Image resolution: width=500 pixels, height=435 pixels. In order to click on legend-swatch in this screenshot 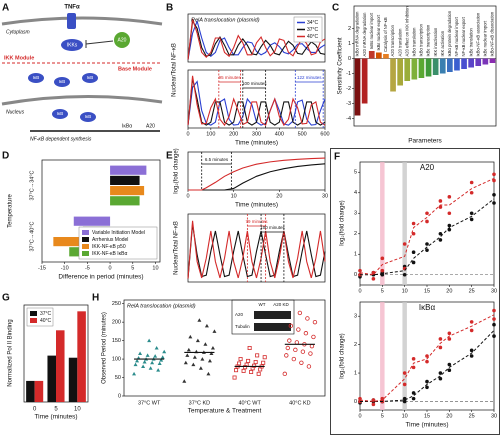, I will do `click(33, 313)`.